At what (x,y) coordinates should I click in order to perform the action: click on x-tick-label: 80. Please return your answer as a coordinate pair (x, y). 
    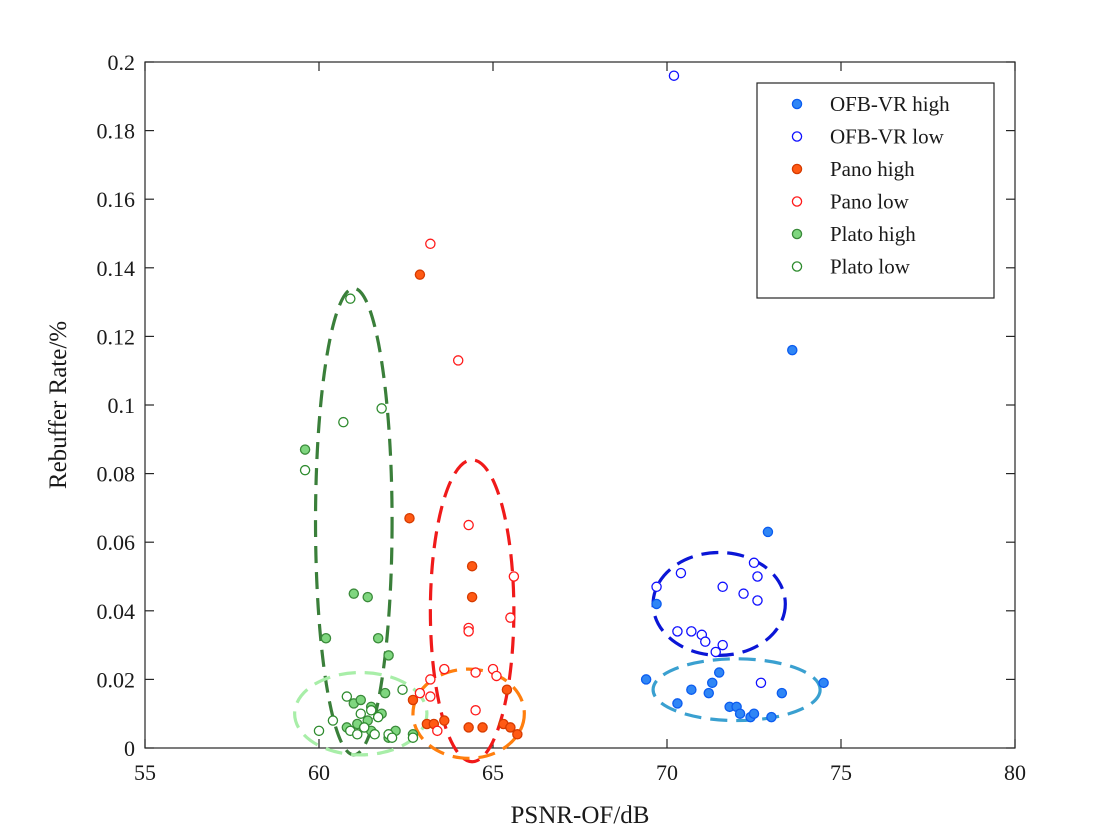
    Looking at the image, I should click on (1015, 772).